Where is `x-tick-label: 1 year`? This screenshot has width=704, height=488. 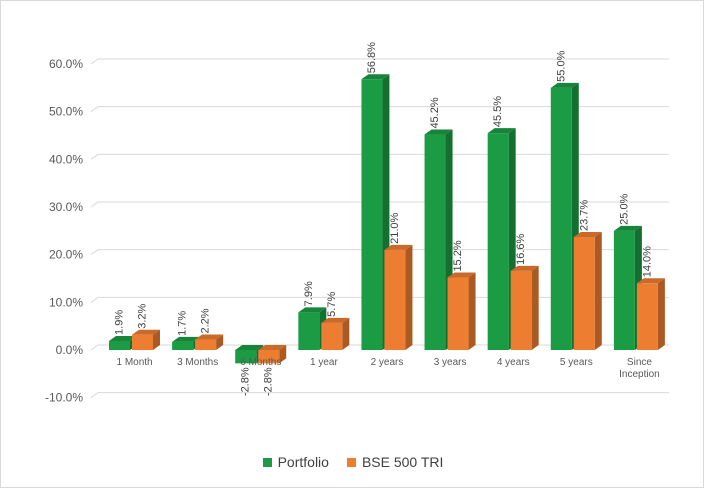
x-tick-label: 1 year is located at coordinates (324, 362).